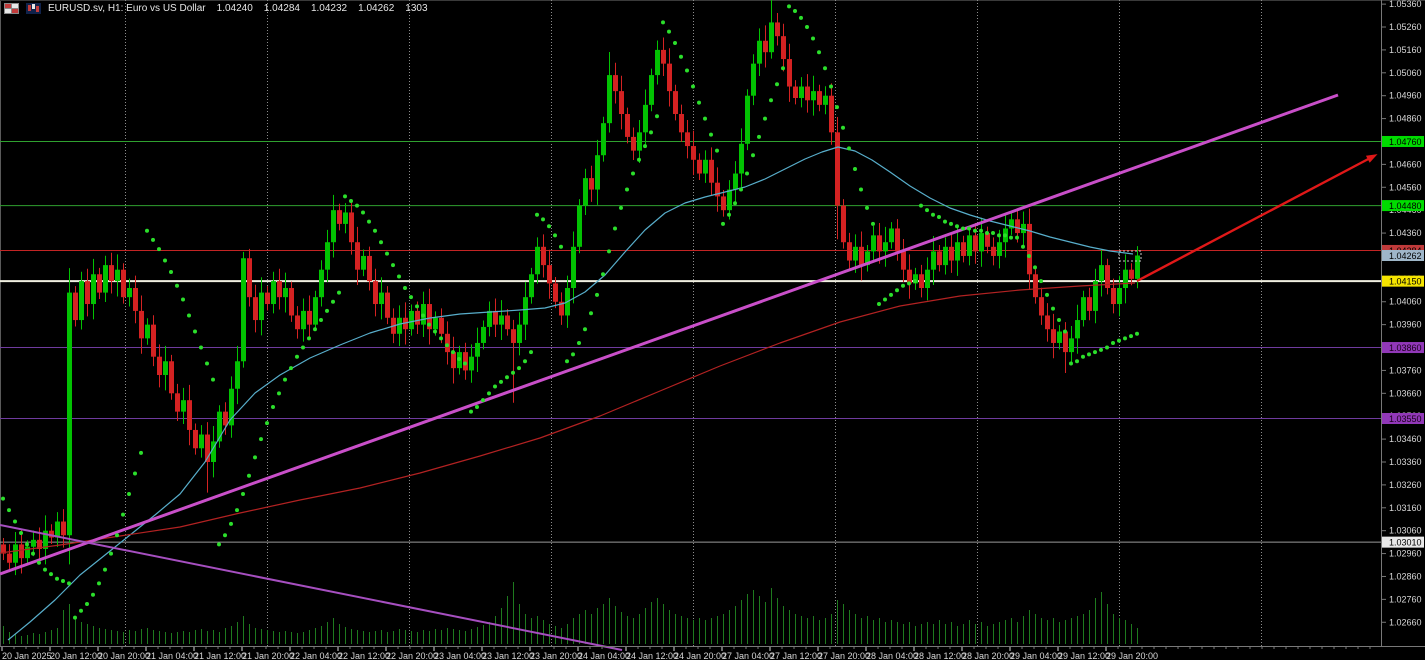 This screenshot has height=660, width=1425. Describe the element at coordinates (1405, 462) in the screenshot. I see `svg-text: 1.03360` at that location.